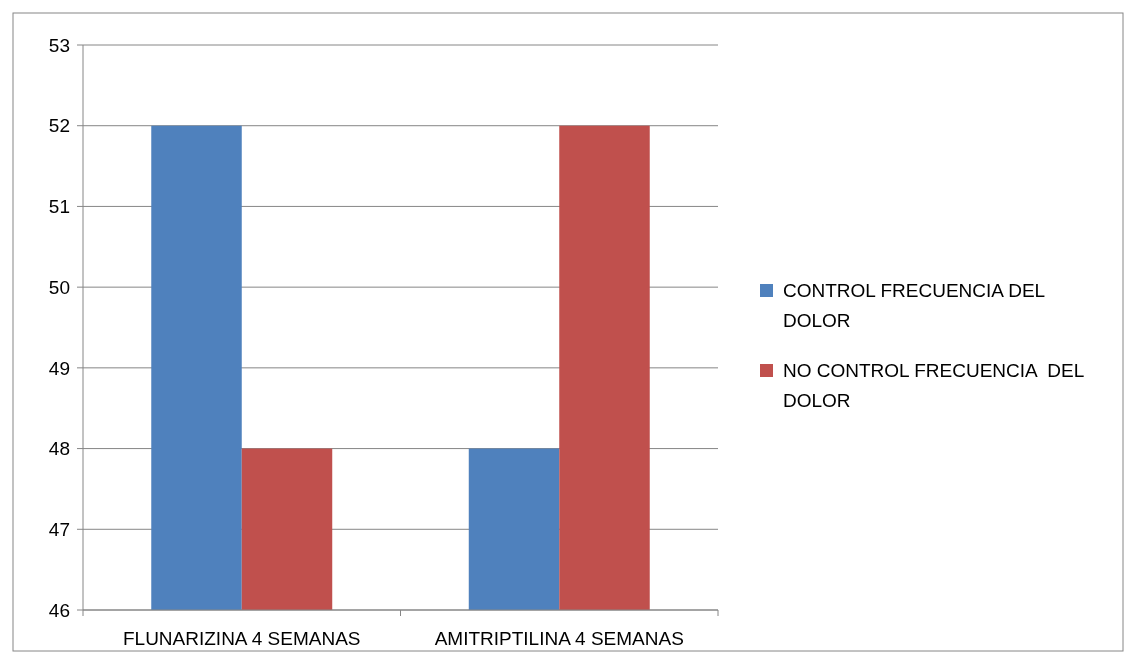 The height and width of the screenshot is (666, 1139). Describe the element at coordinates (934, 385) in the screenshot. I see `legend-label: NO CONTROL FRECUENCIA DEL DOLOR` at that location.